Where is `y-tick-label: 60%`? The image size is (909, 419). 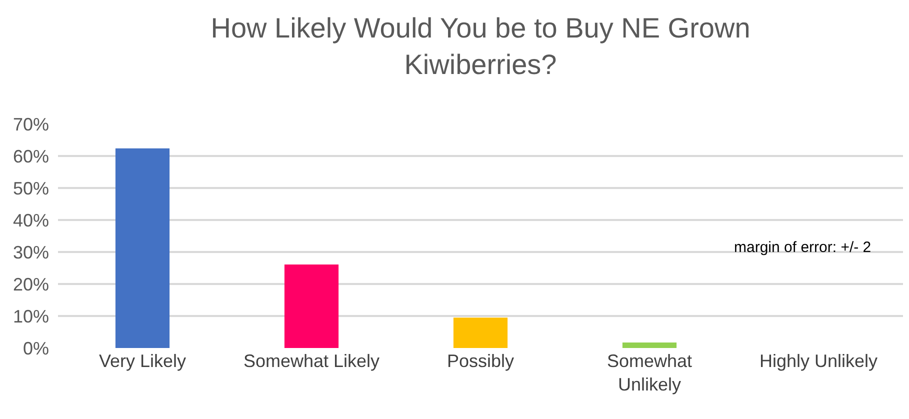 y-tick-label: 60% is located at coordinates (30, 156).